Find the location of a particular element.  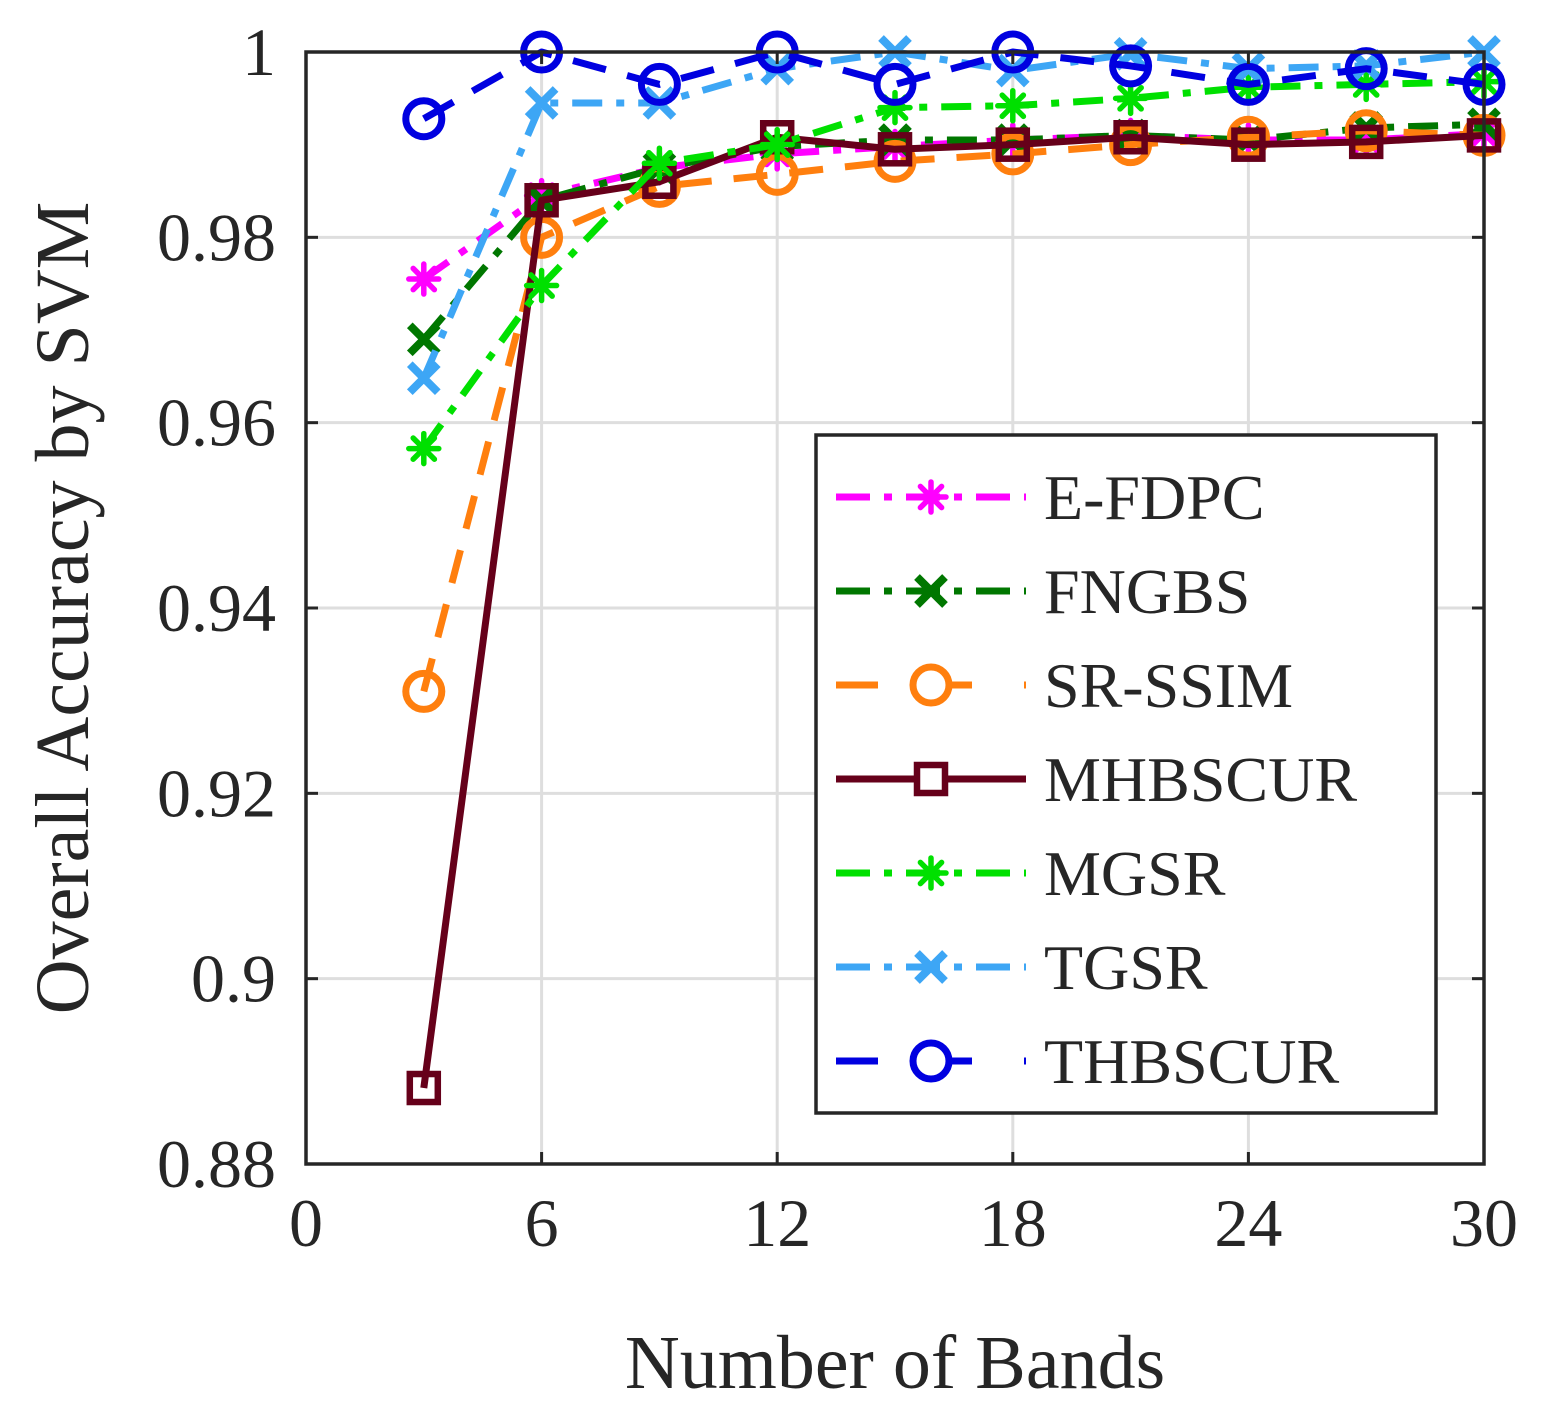

series-line-fngbs is located at coordinates (953, 231).